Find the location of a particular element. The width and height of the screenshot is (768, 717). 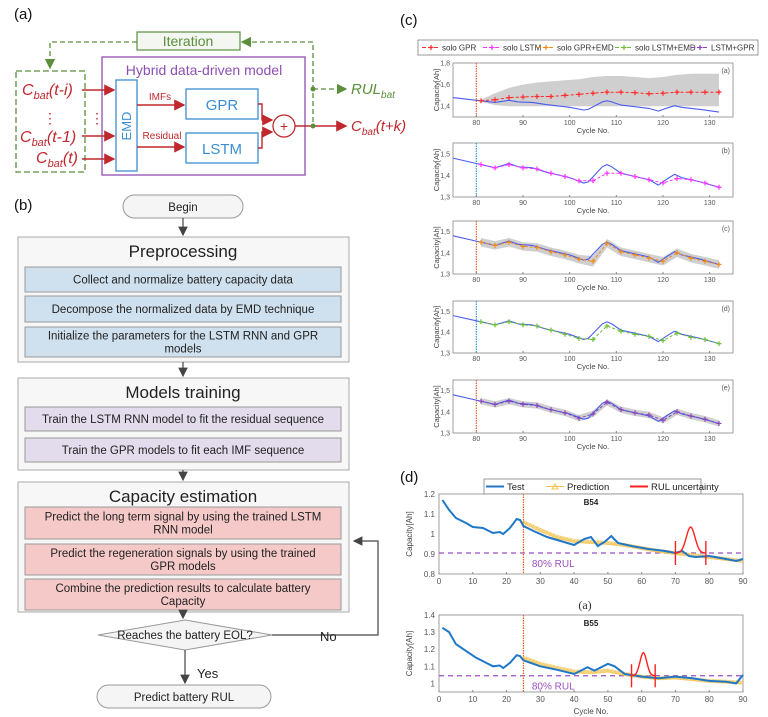

x-tick-label: 70 is located at coordinates (675, 699).